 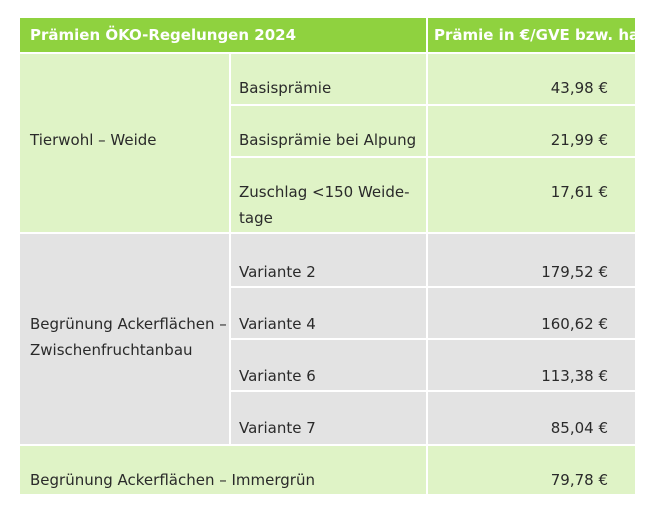 What do you see at coordinates (111, 350) in the screenshot?
I see `group-zwischenfrucht-label: Zwischenfruchtanbau` at bounding box center [111, 350].